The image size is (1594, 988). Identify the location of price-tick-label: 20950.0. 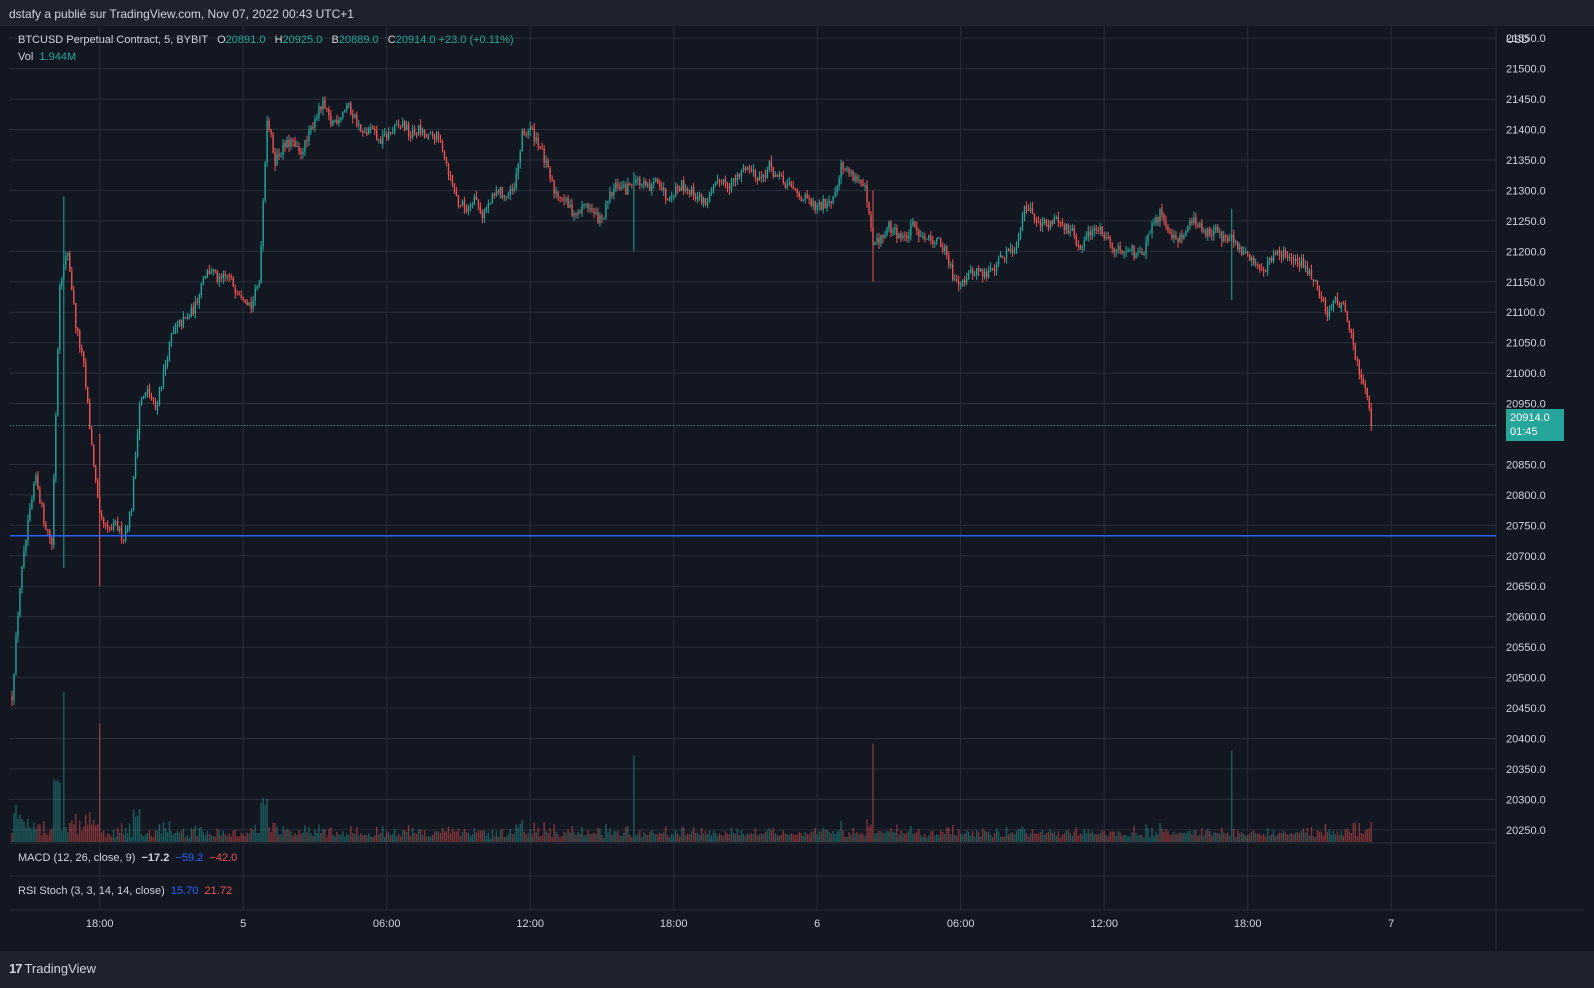
(1526, 405).